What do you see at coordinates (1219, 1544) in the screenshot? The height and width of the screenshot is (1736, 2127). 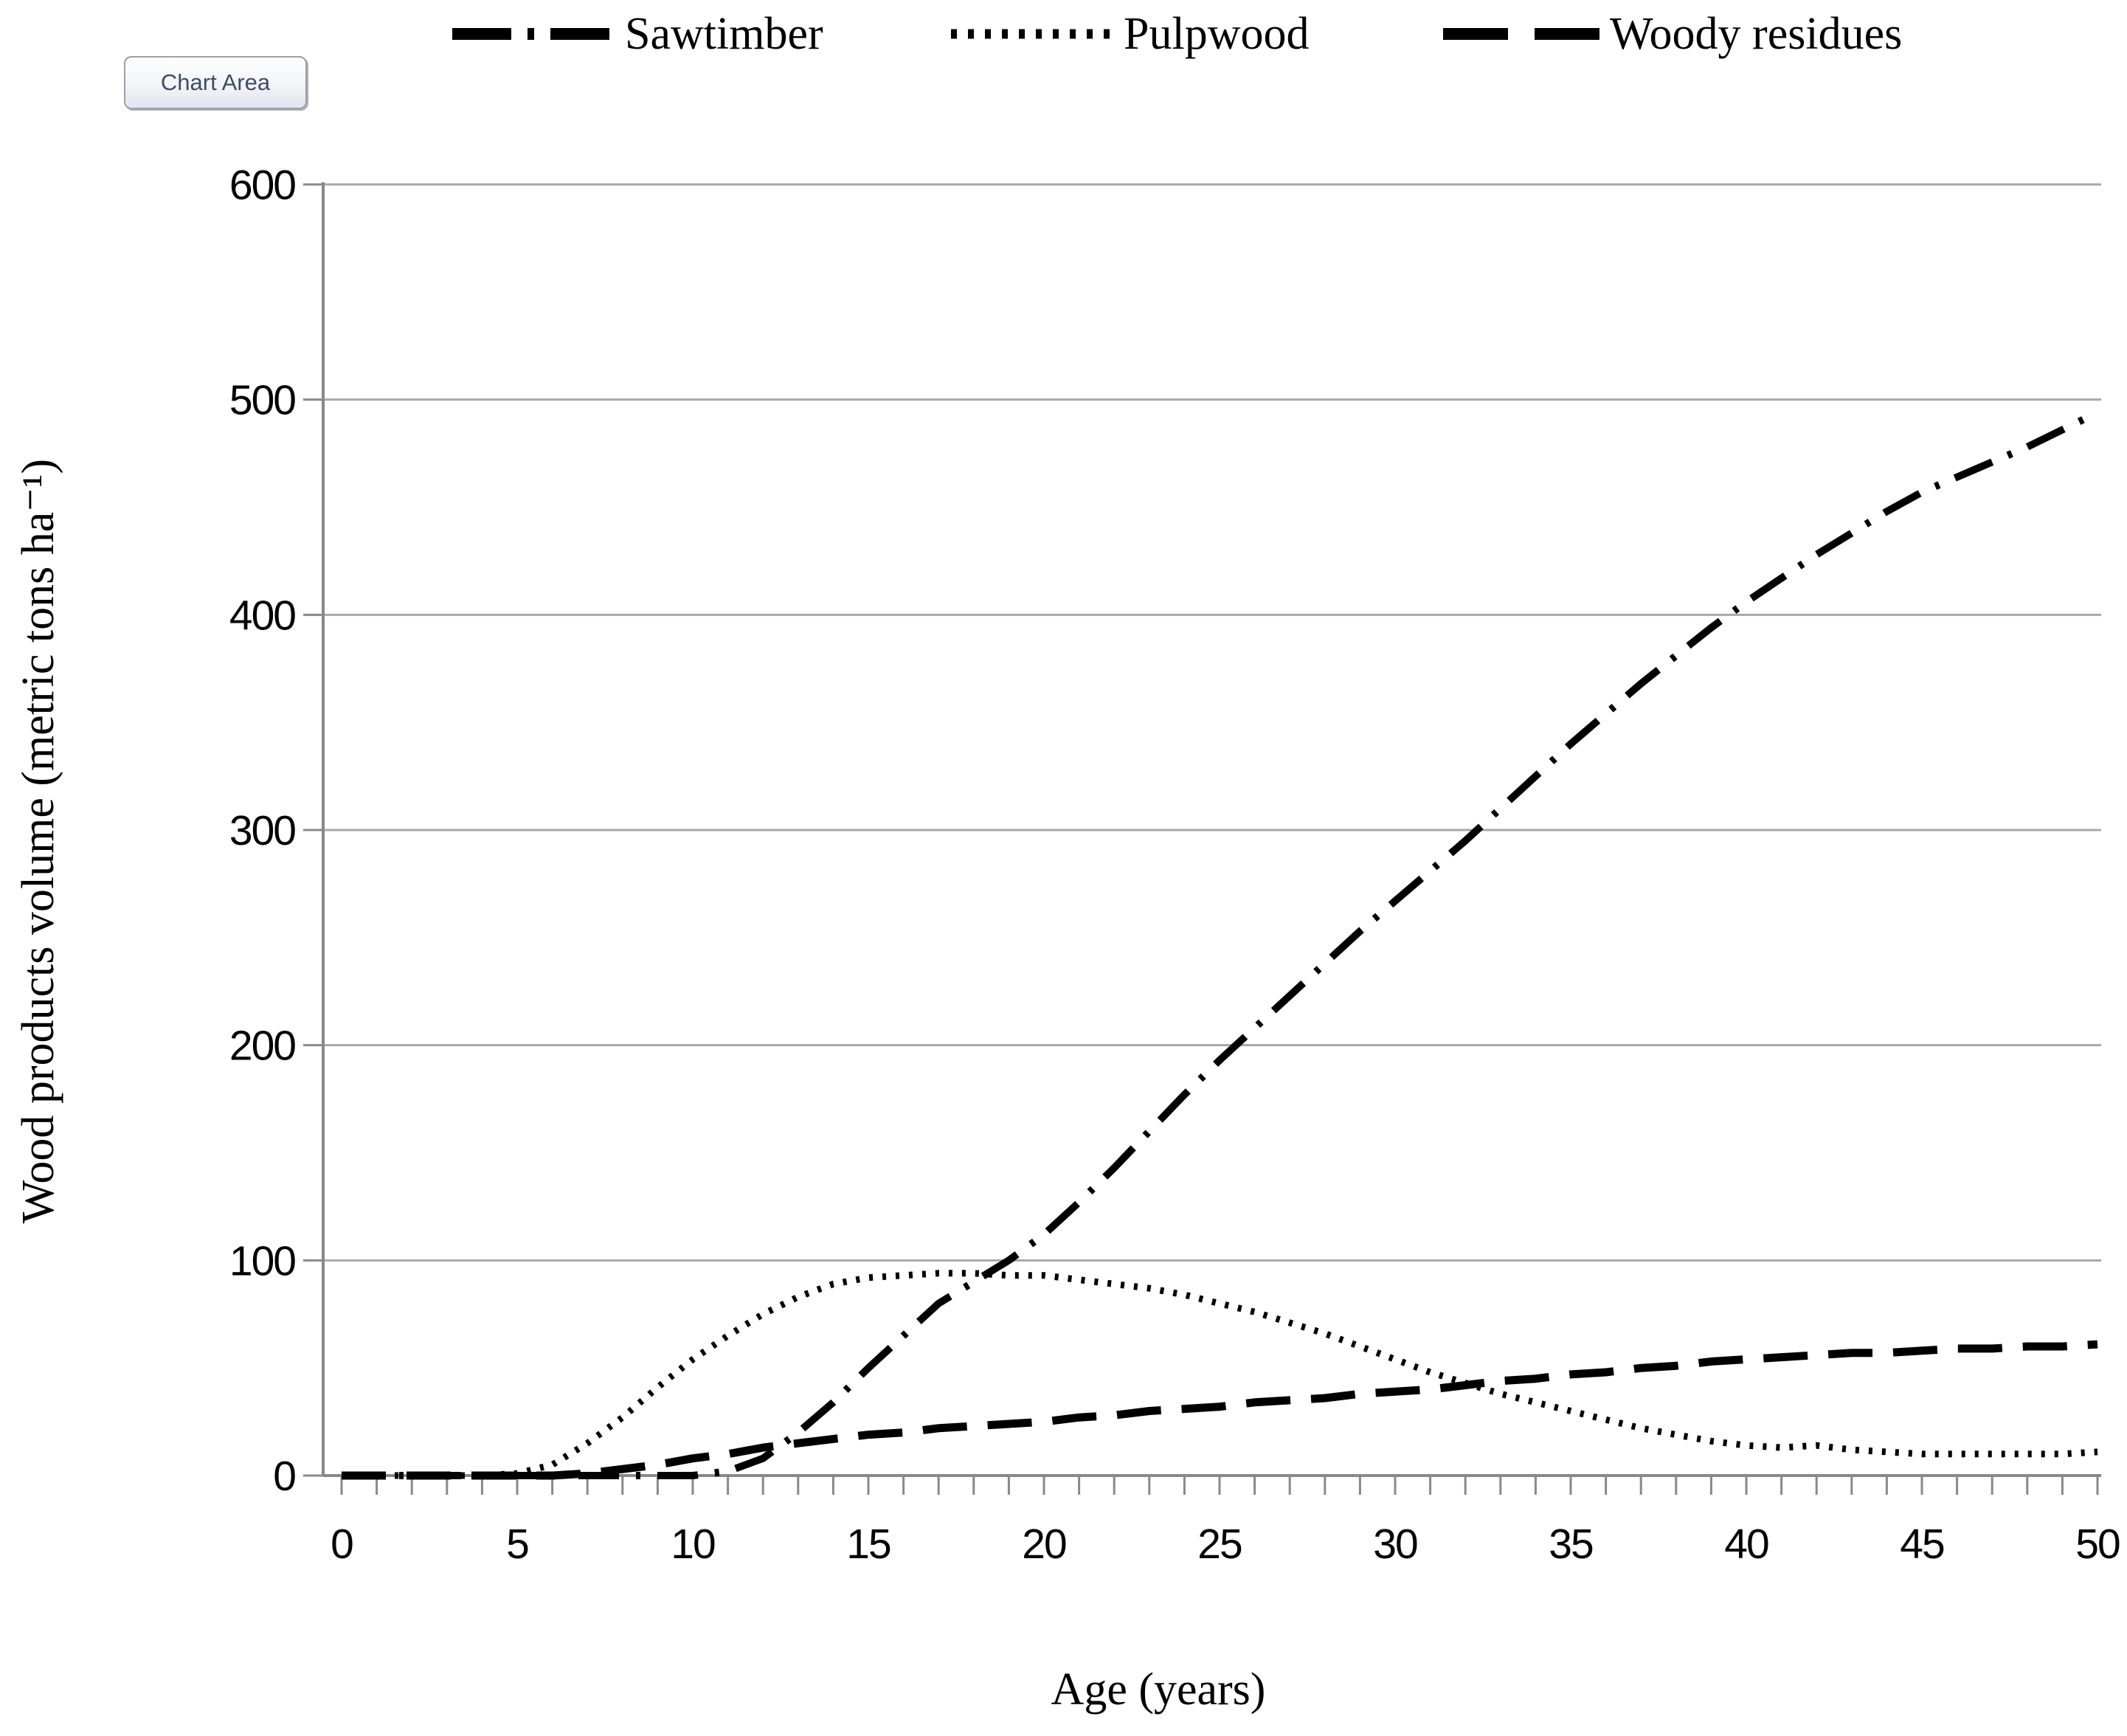 I see `x-tick-label-25: 25` at bounding box center [1219, 1544].